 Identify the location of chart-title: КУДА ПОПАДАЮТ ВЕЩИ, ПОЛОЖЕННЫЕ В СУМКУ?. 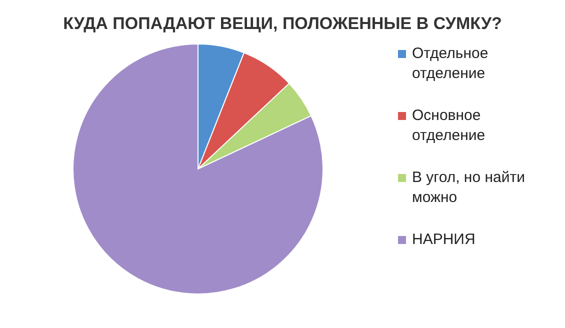
(282, 23).